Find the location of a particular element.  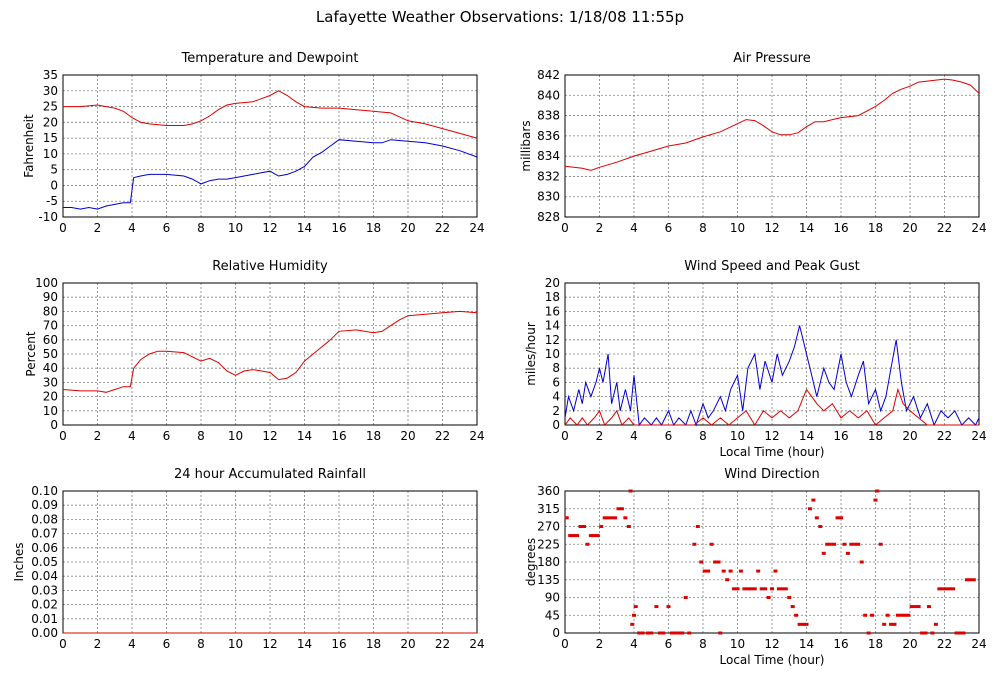

x-tick-label: 4 is located at coordinates (634, 644).